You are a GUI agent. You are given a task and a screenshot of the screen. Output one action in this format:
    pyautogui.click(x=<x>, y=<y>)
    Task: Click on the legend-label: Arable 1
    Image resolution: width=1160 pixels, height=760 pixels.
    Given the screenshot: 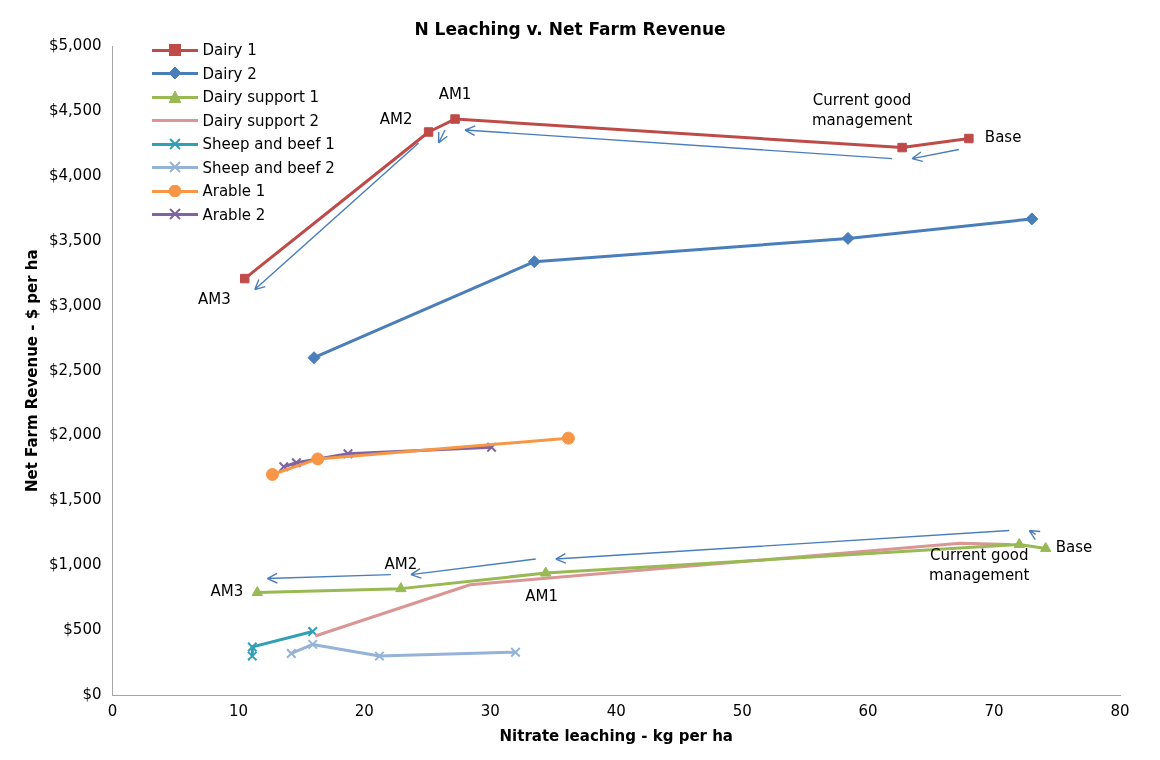 What is the action you would take?
    pyautogui.click(x=234, y=191)
    